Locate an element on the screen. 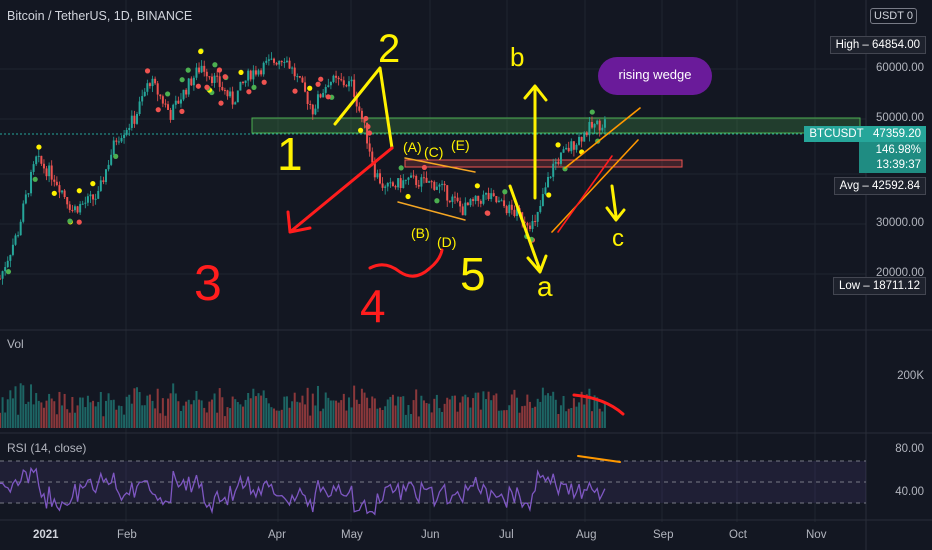 This screenshot has height=550, width=932. wedge-upper-line is located at coordinates (602, 138).